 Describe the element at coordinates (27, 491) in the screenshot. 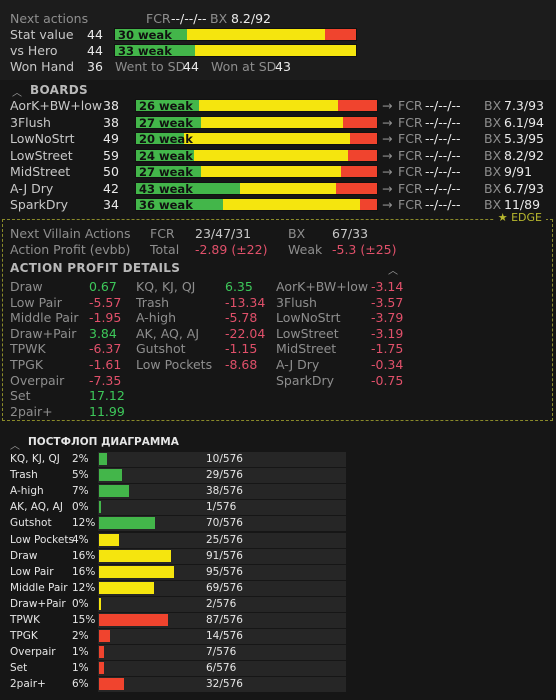

I see `diagram-label: A-high` at that location.